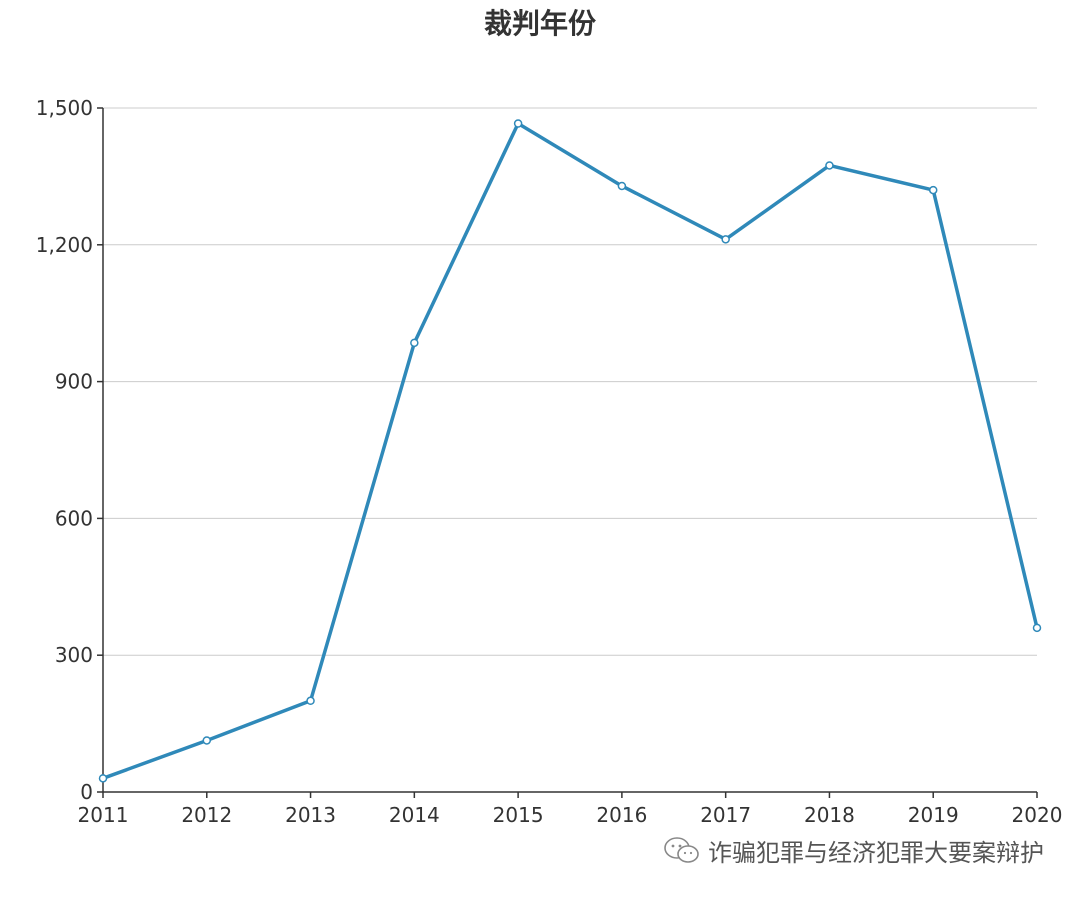 This screenshot has width=1080, height=900. I want to click on y-tick-label: 900, so click(74, 382).